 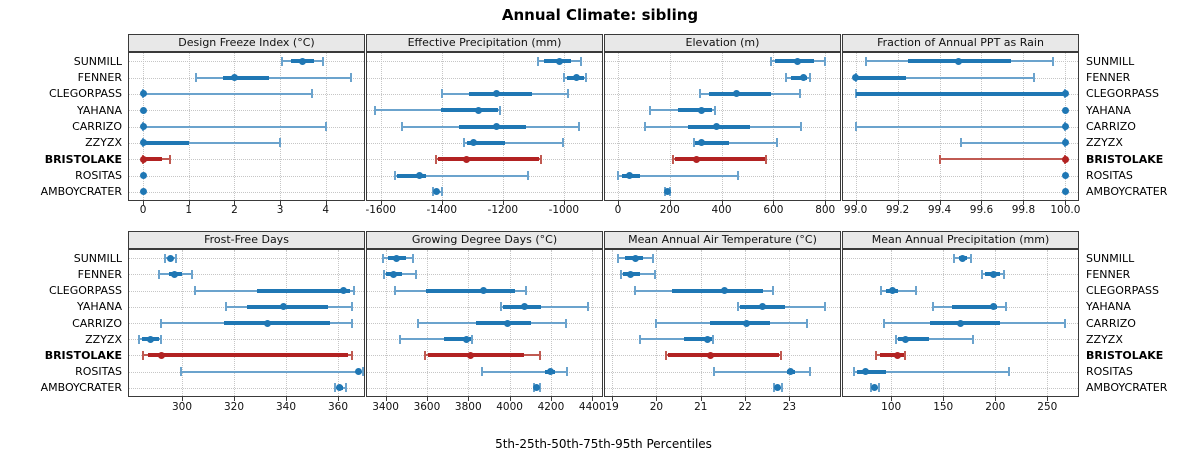 I want to click on axis-tick-label: 150, so click(x=943, y=407).